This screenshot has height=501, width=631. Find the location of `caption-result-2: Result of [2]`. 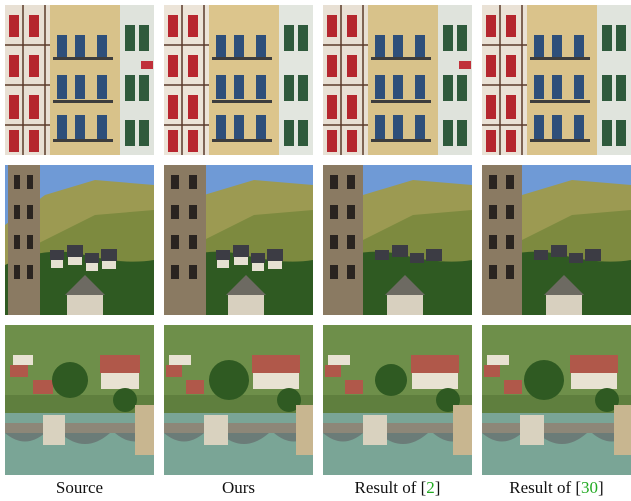

caption-result-2: Result of [2] is located at coordinates (397, 488).